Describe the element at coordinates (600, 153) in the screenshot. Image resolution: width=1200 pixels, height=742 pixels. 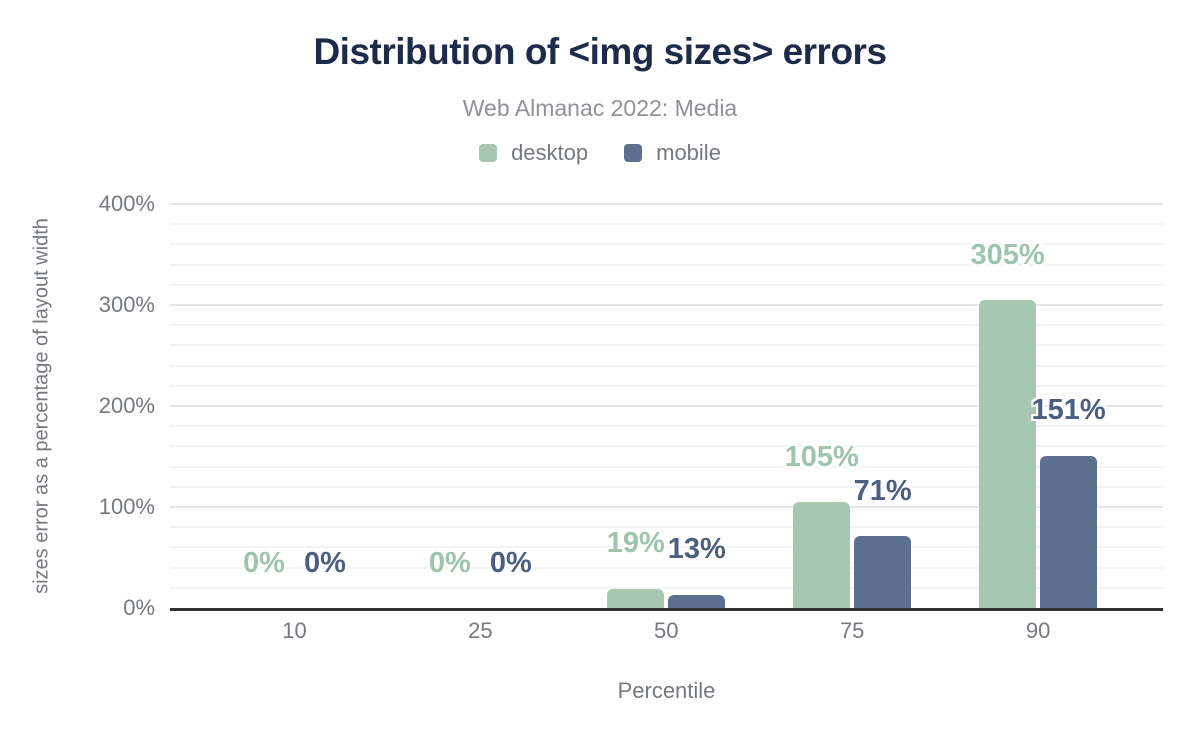
I see `legend: desktop mobile` at that location.